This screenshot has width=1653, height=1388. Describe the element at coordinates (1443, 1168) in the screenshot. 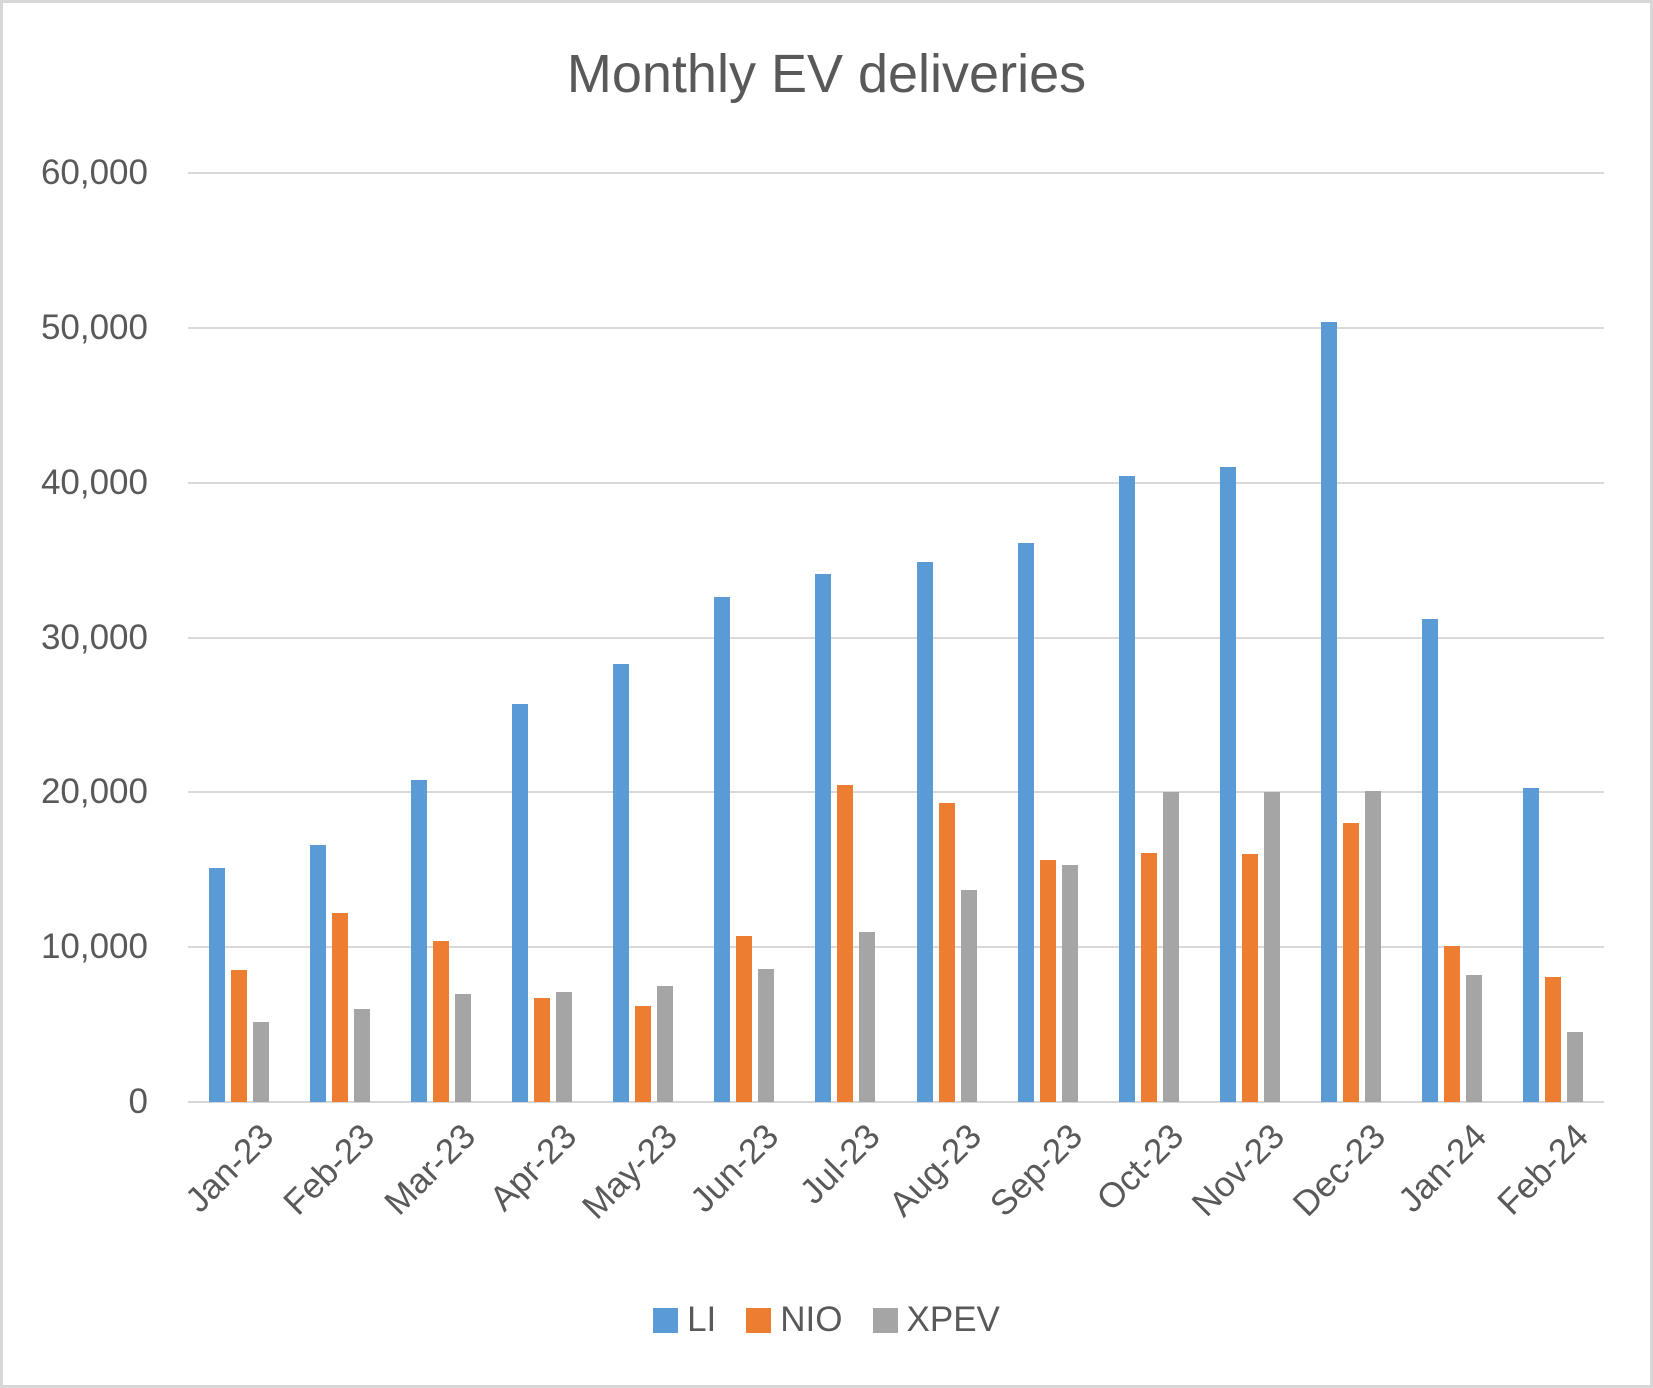

I see `x-axis-tick-label: Jan-24` at that location.